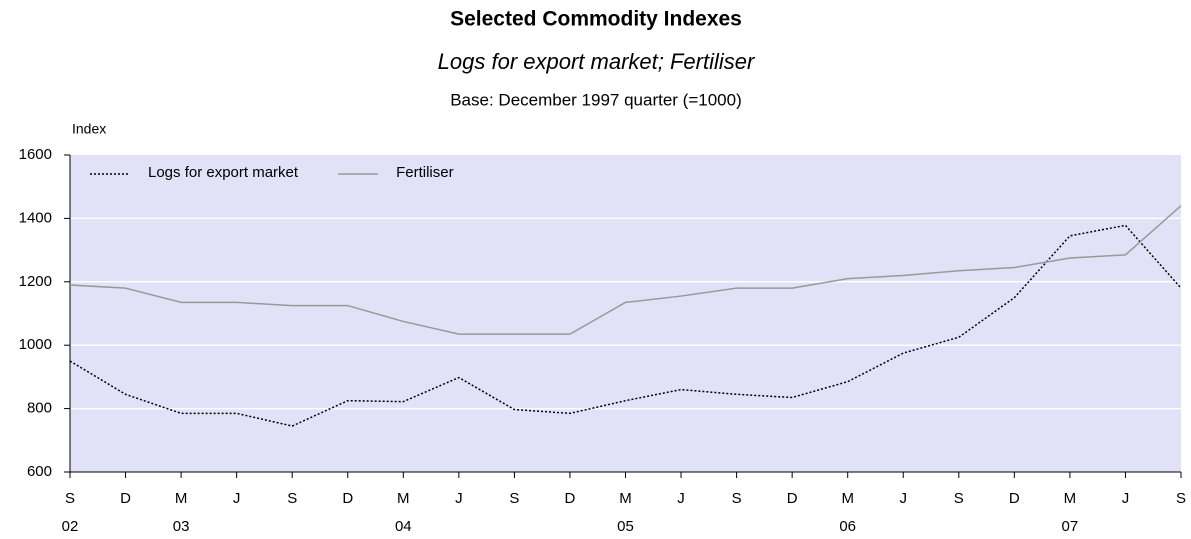 The height and width of the screenshot is (539, 1191). What do you see at coordinates (35, 217) in the screenshot?
I see `y-tick-label: 1400` at bounding box center [35, 217].